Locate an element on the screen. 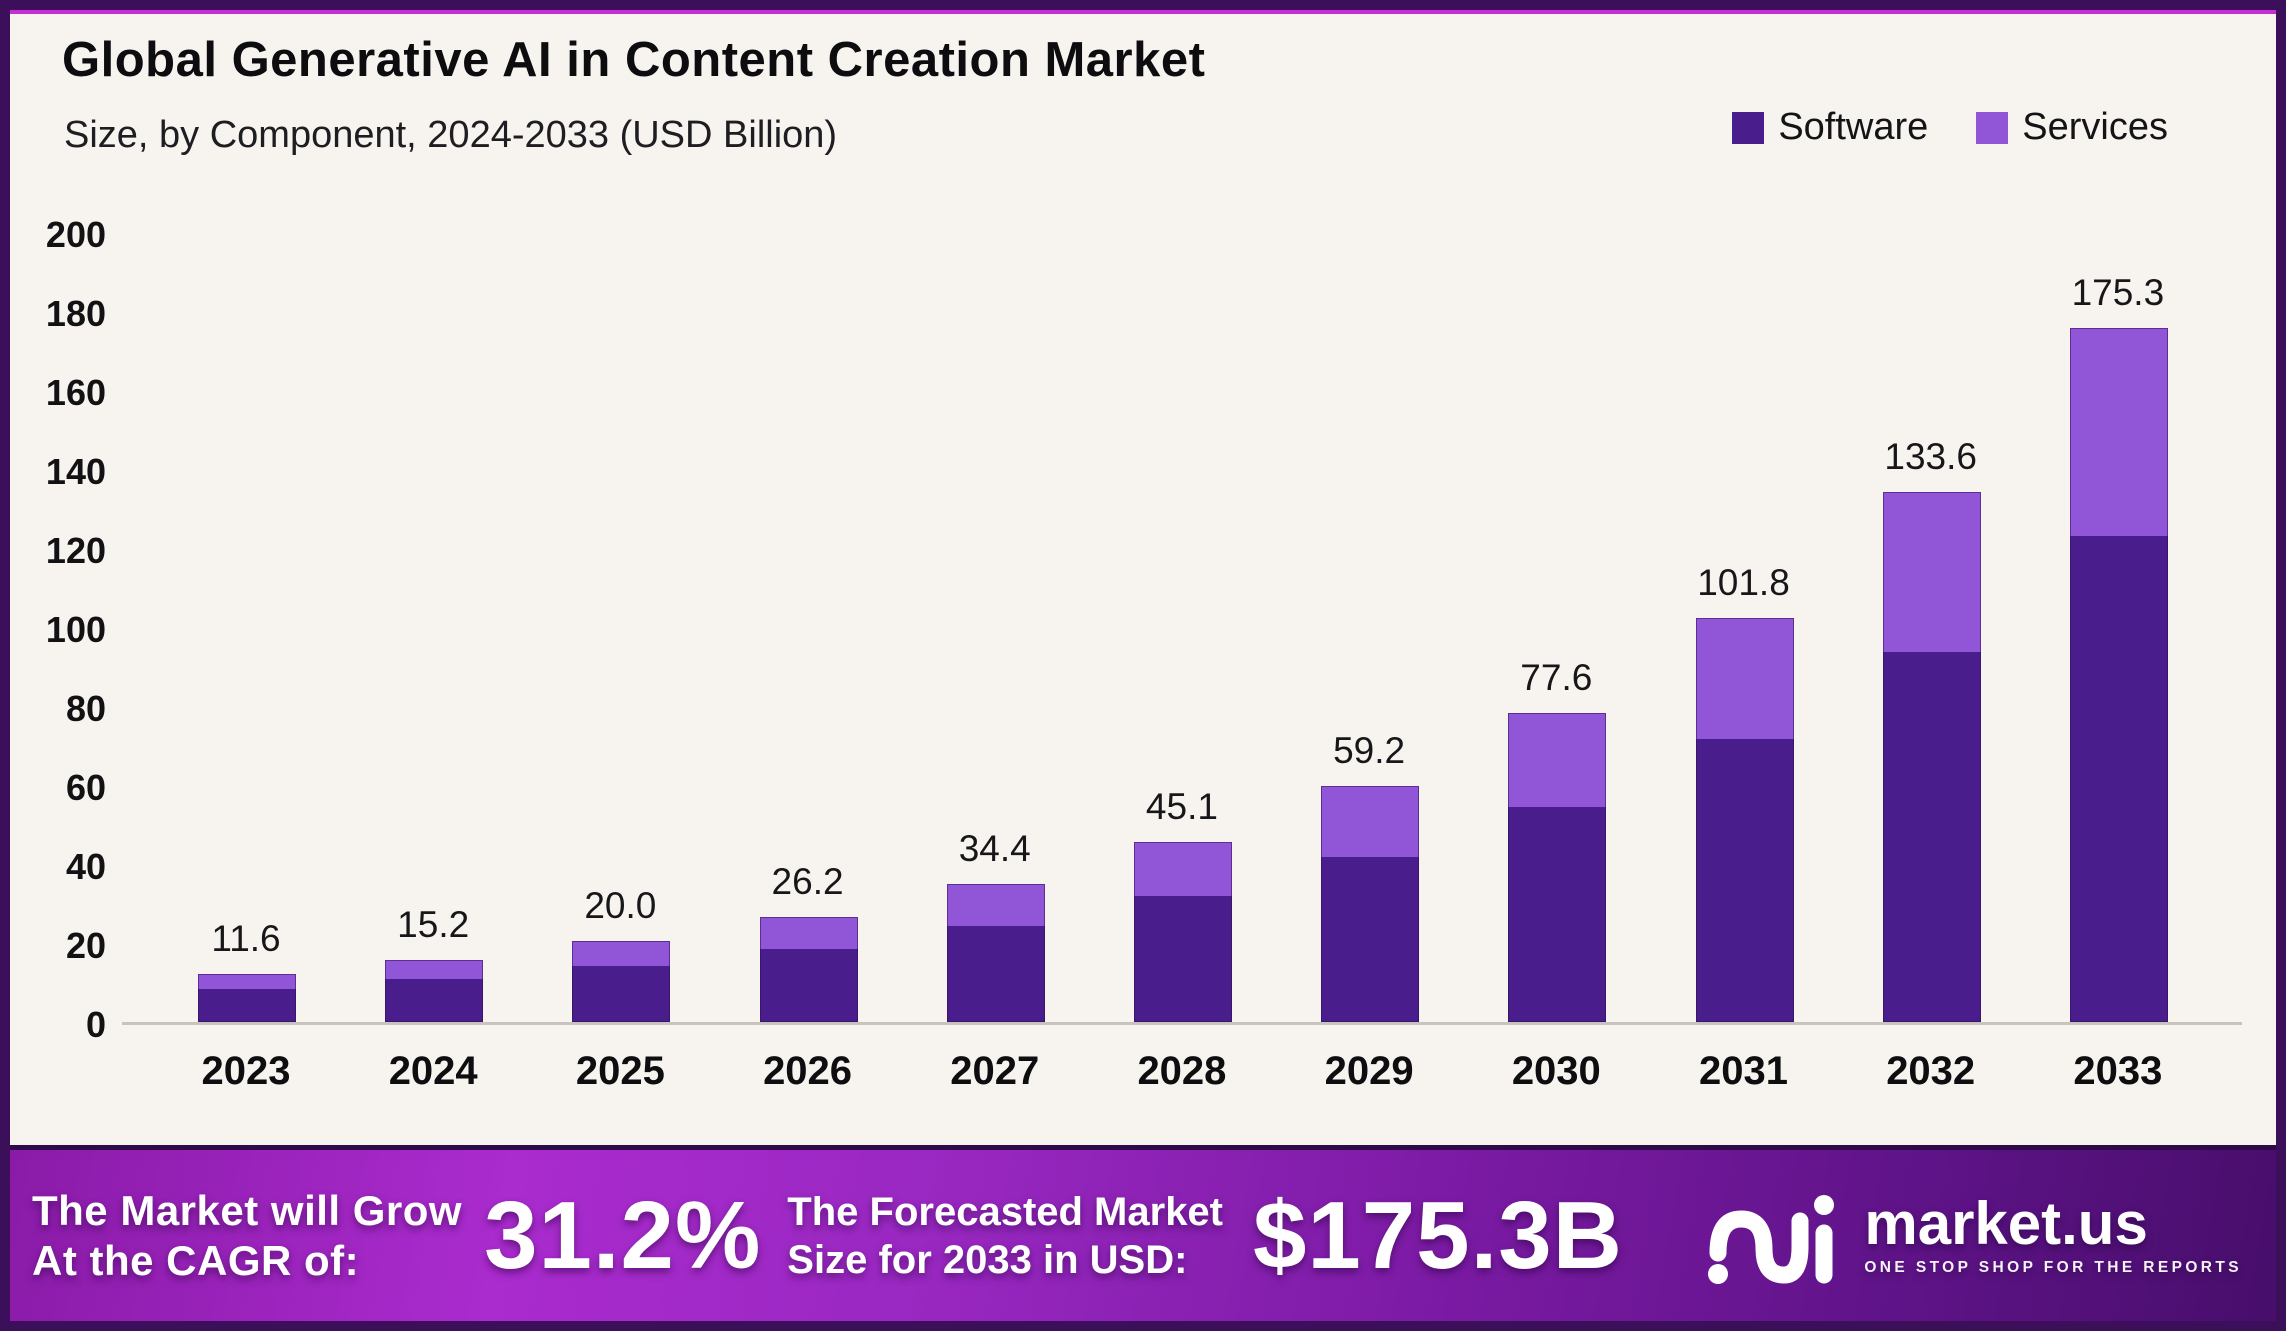  x-axis-label-2024: 2024 is located at coordinates (433, 1071).